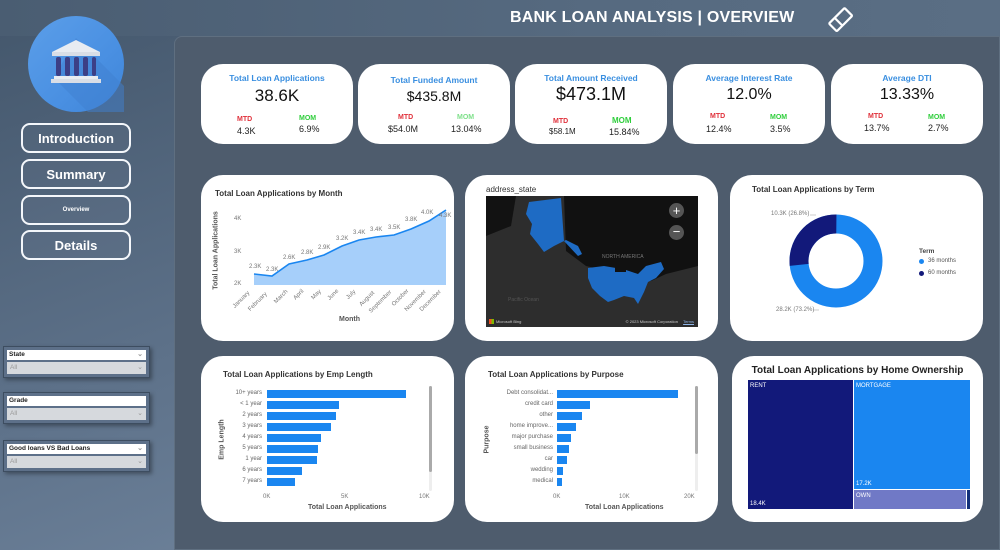  What do you see at coordinates (76, 210) in the screenshot?
I see `nav-overview-button: Overview` at bounding box center [76, 210].